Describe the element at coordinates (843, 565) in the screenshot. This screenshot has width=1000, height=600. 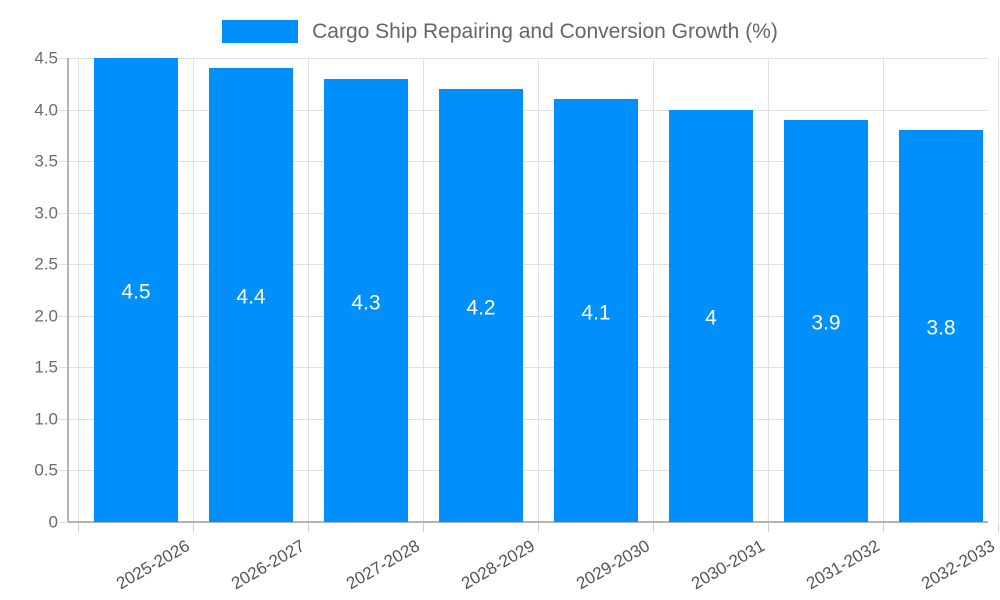
I see `x-axis-tick-label: 2031-2032` at that location.